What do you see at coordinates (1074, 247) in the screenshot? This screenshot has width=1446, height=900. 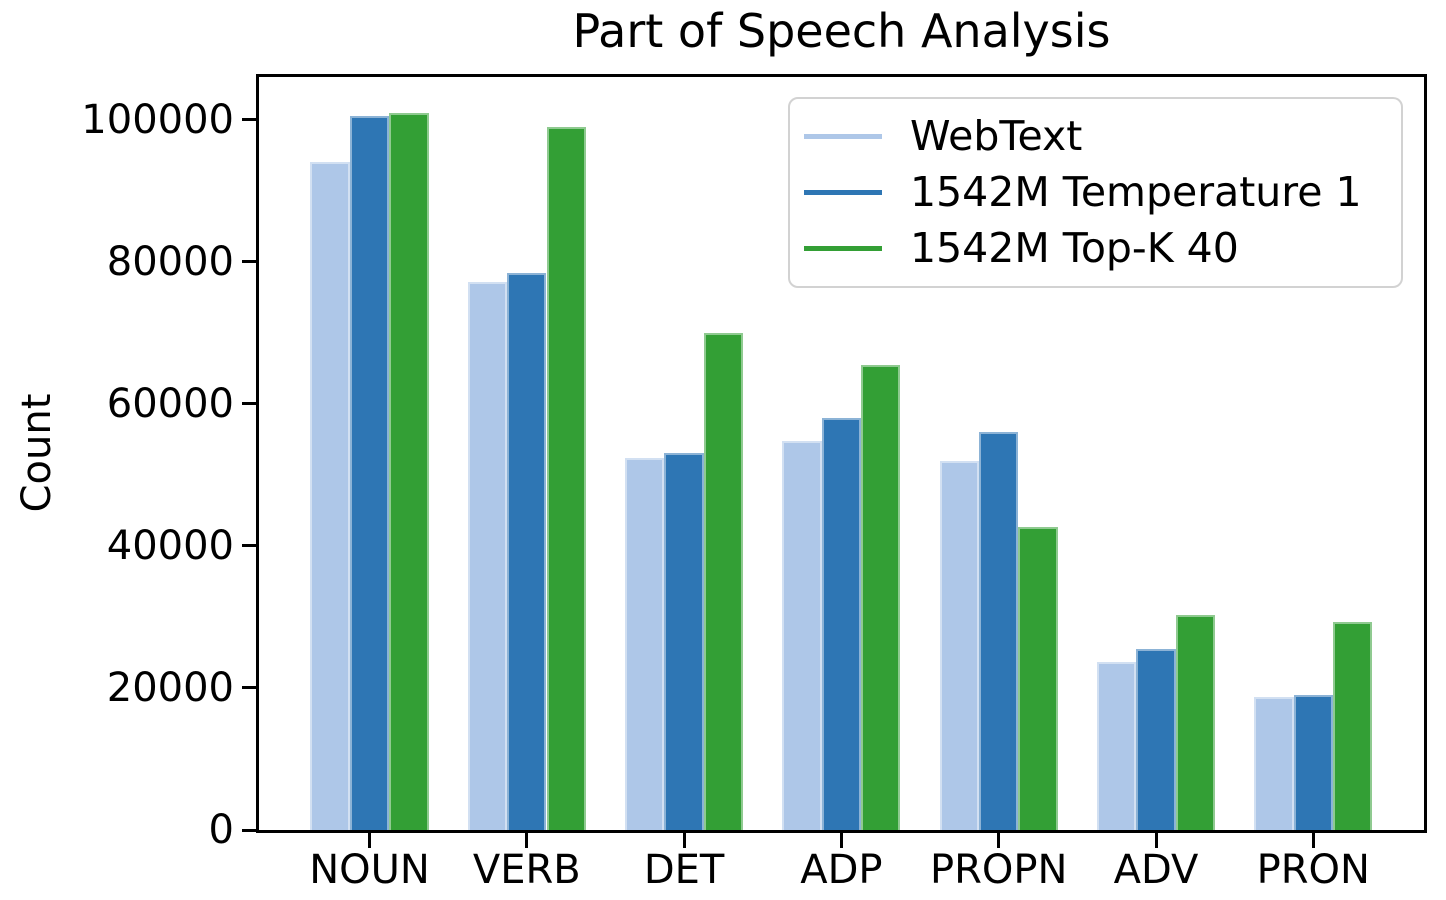 I see `legend-label: 1542M Top-K 40` at bounding box center [1074, 247].